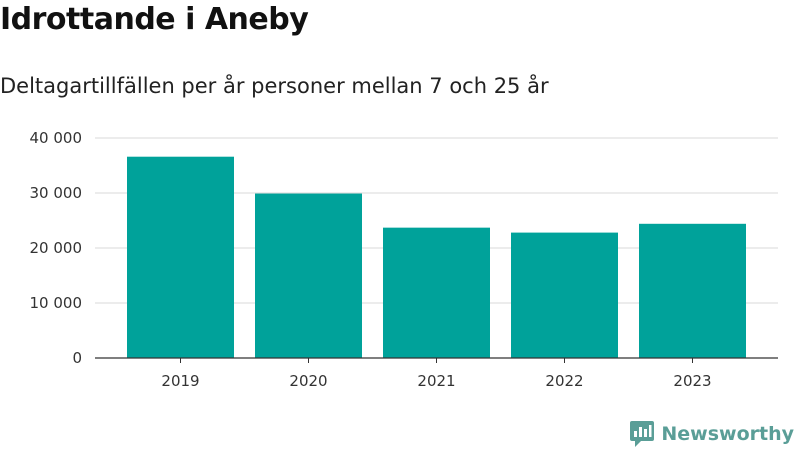 The width and height of the screenshot is (800, 450). Describe the element at coordinates (692, 381) in the screenshot. I see `x-tick-label: 2023` at that location.